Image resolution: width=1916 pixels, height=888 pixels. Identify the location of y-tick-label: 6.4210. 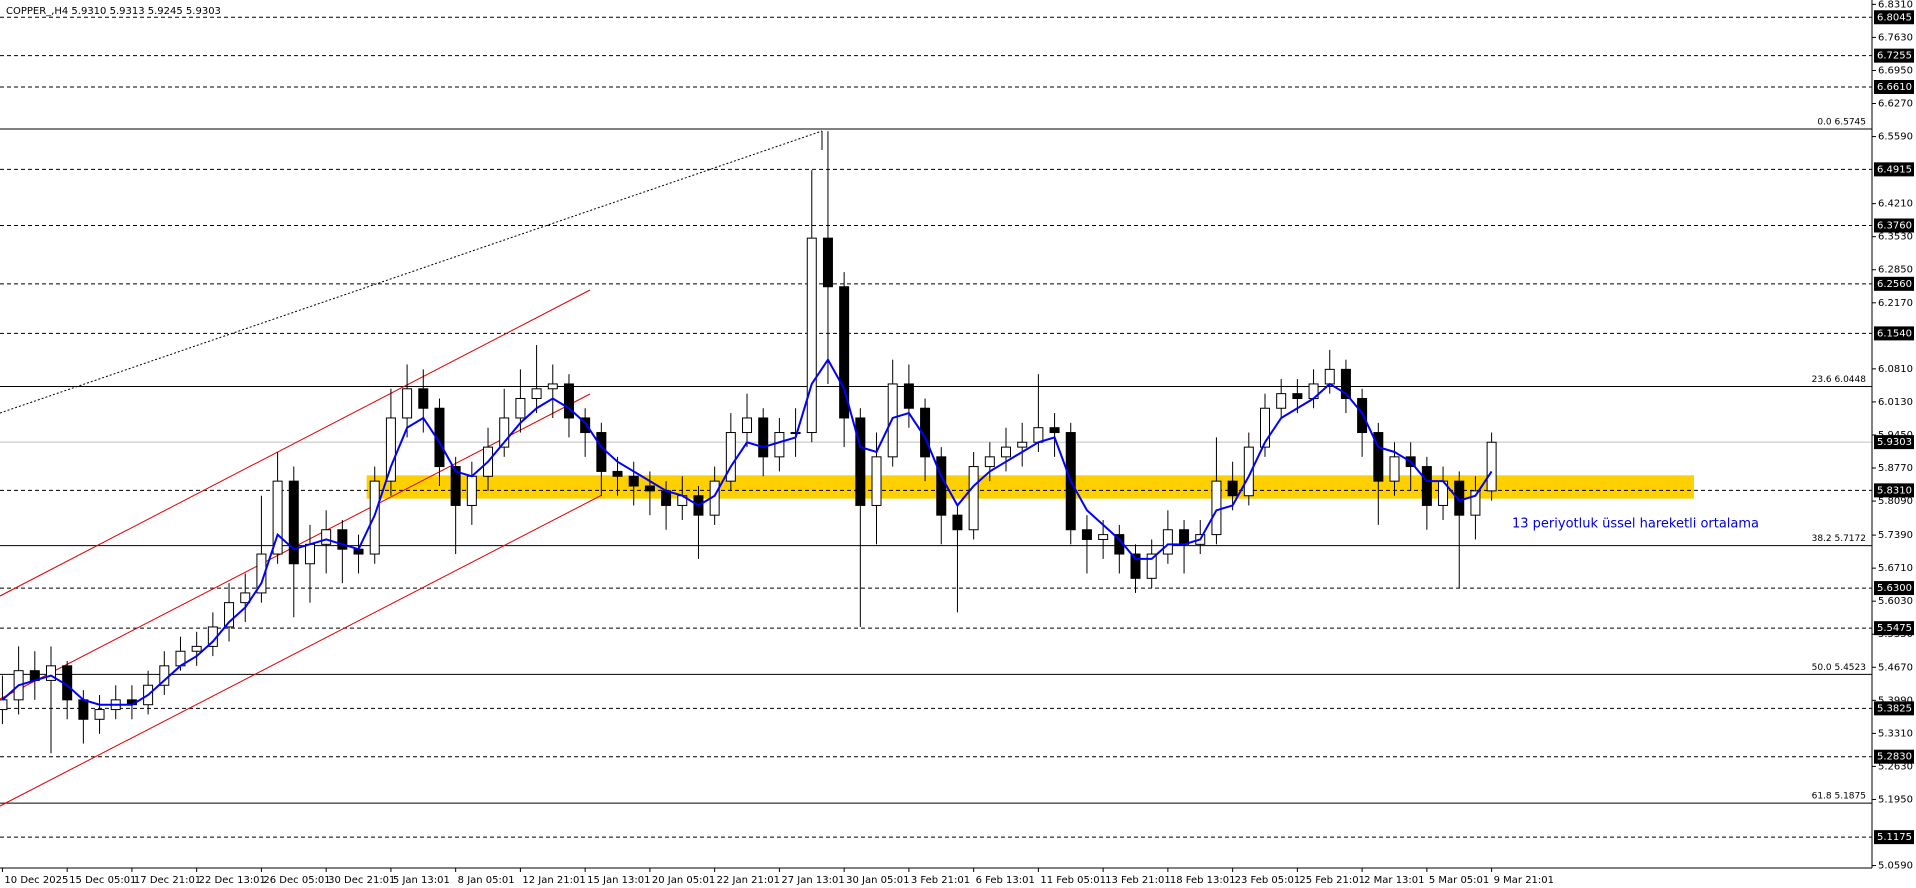
(1895, 204).